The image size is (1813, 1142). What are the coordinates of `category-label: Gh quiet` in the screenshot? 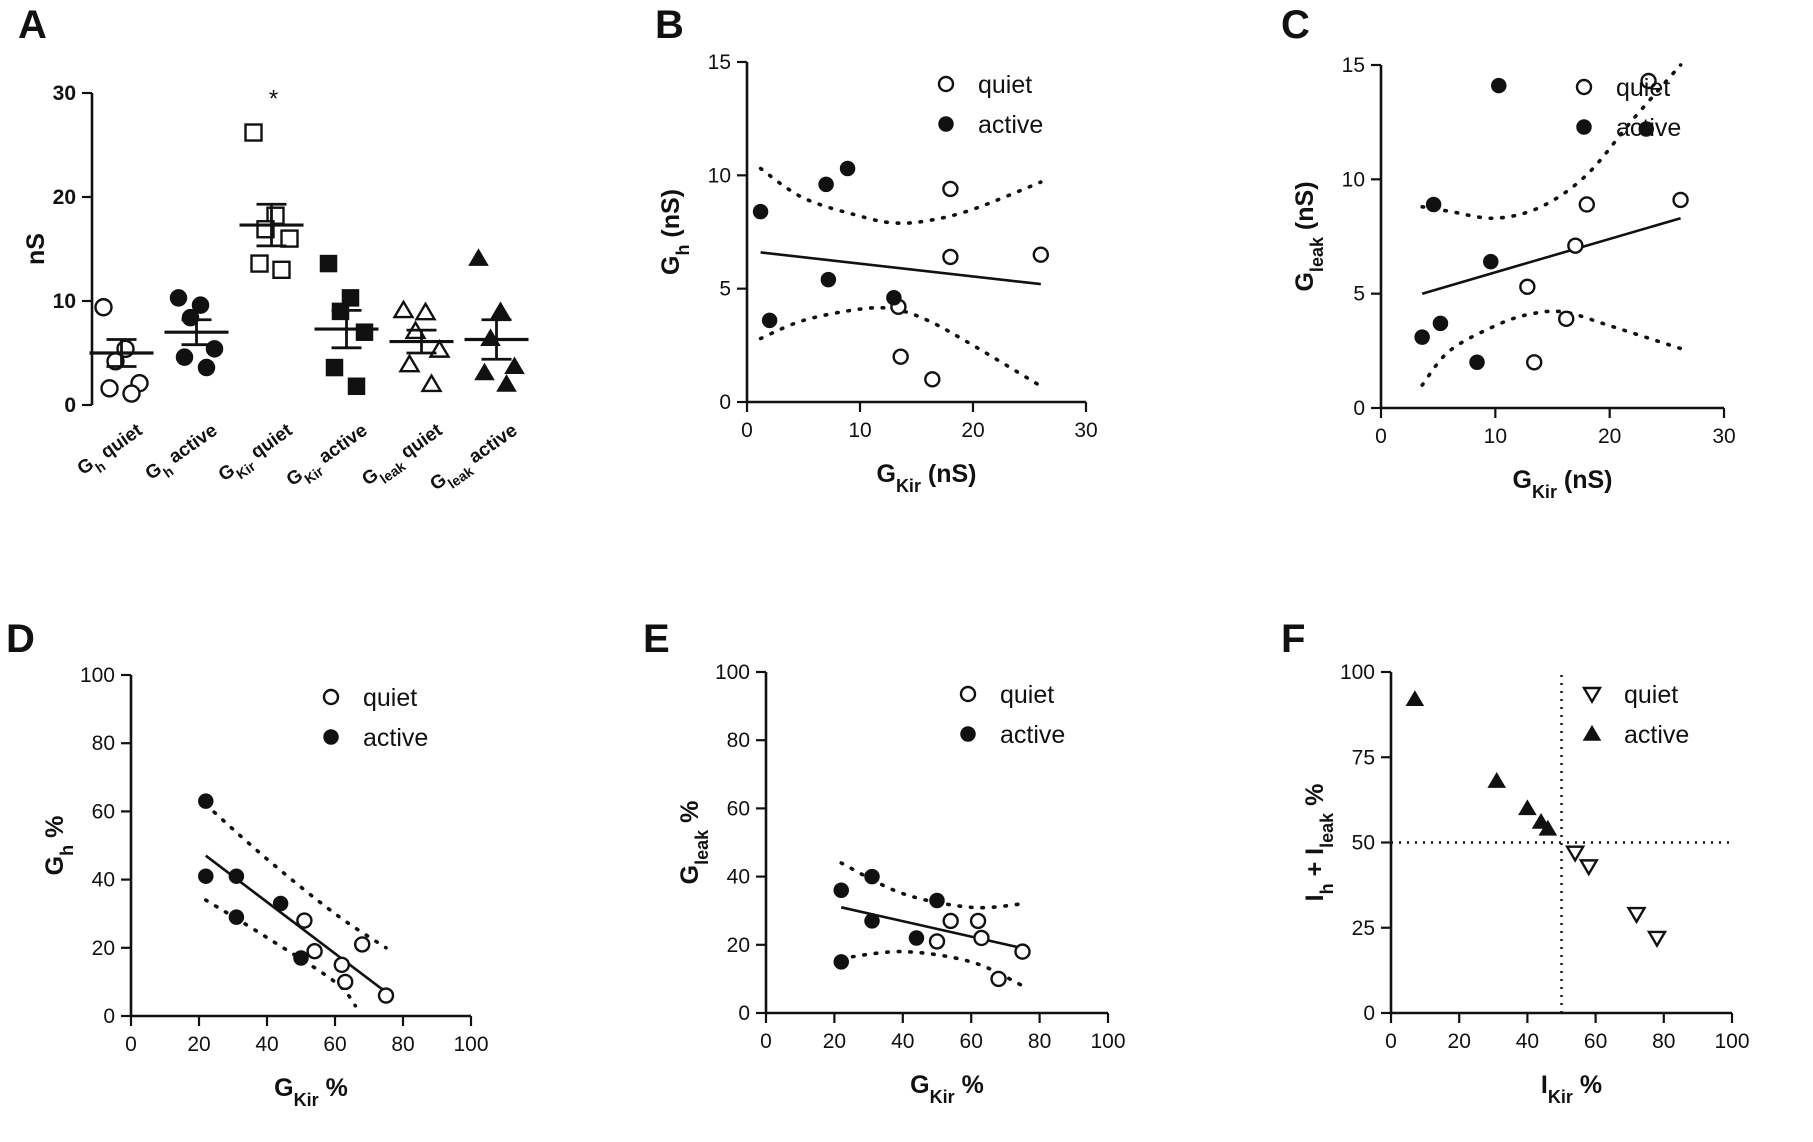 It's located at (112, 452).